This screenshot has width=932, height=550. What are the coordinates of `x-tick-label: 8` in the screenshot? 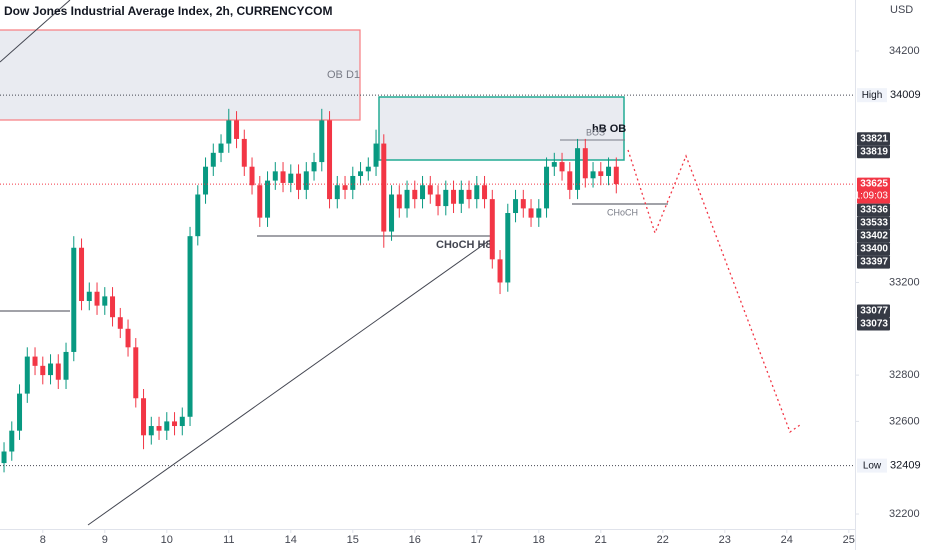 It's located at (43, 540).